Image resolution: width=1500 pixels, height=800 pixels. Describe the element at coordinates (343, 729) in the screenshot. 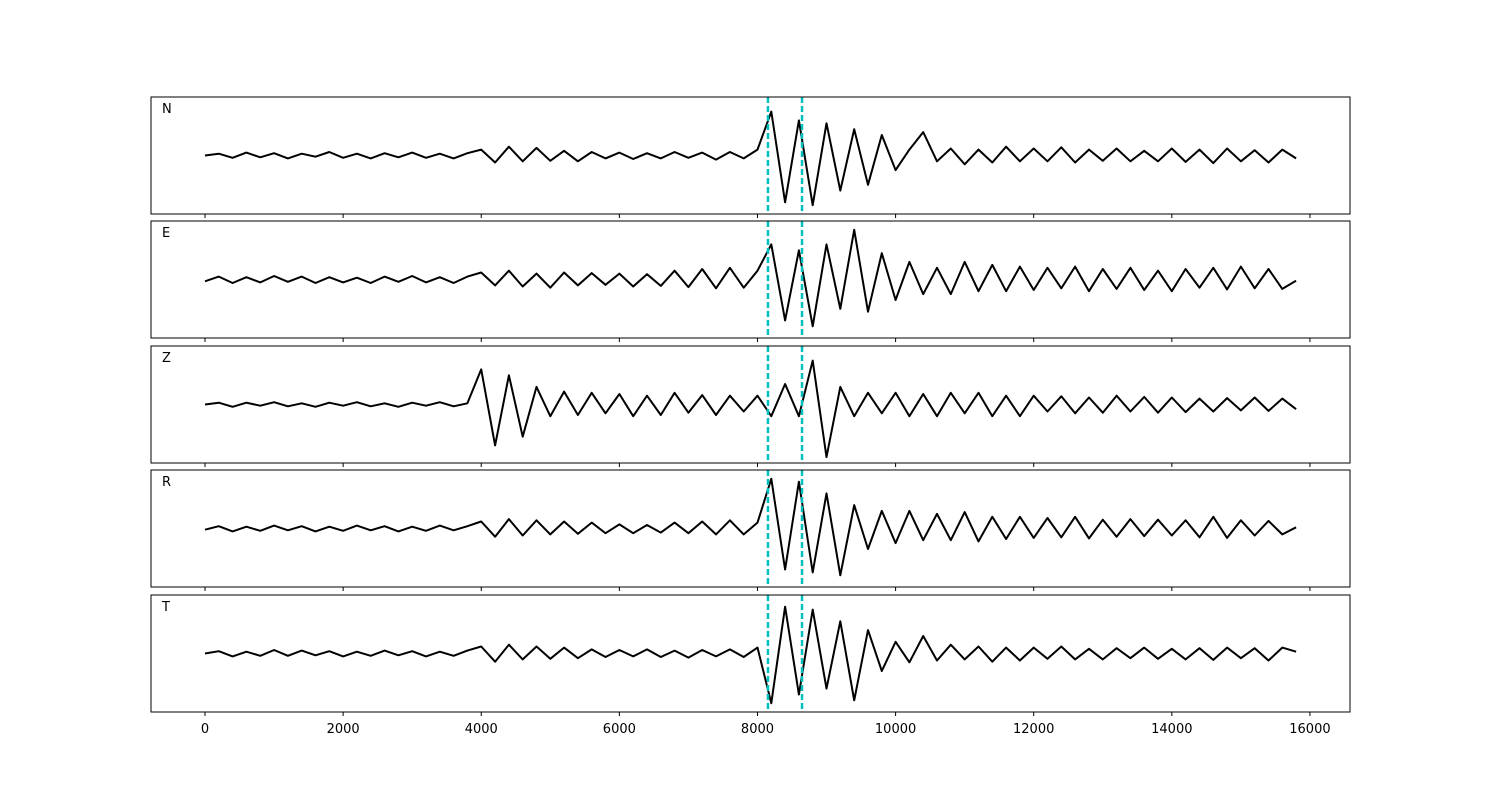

I see `x-tick-label: 2000` at that location.